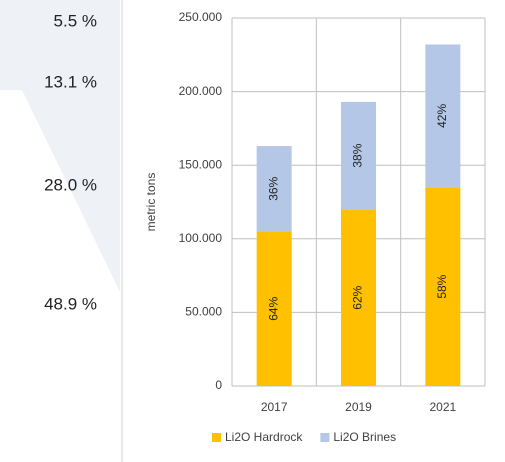 The height and width of the screenshot is (462, 505). I want to click on x-tick-label: 2019, so click(358, 407).